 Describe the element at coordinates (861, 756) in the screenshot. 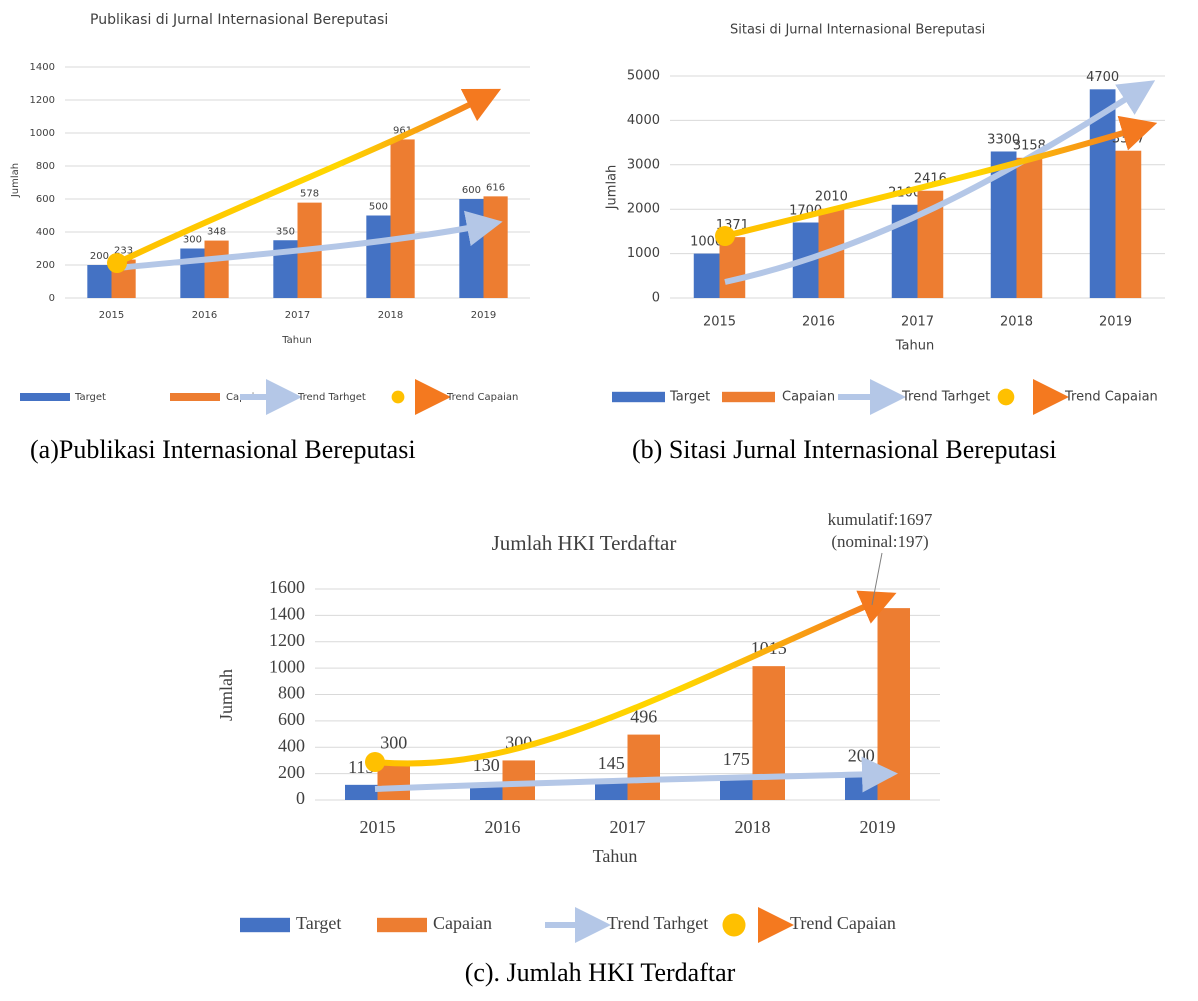

I see `data-label: 200` at that location.